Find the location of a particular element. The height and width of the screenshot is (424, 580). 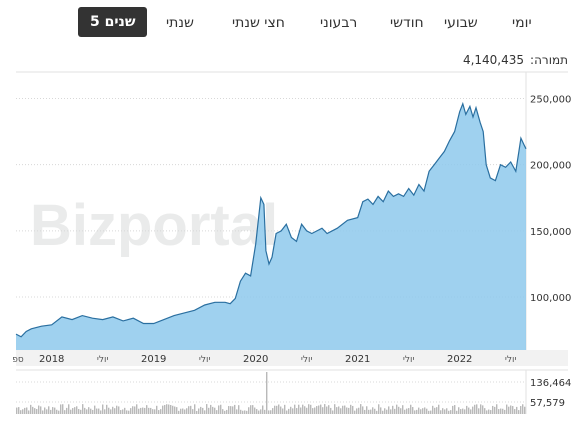

tab-quarterly: רבעוני is located at coordinates (339, 23).